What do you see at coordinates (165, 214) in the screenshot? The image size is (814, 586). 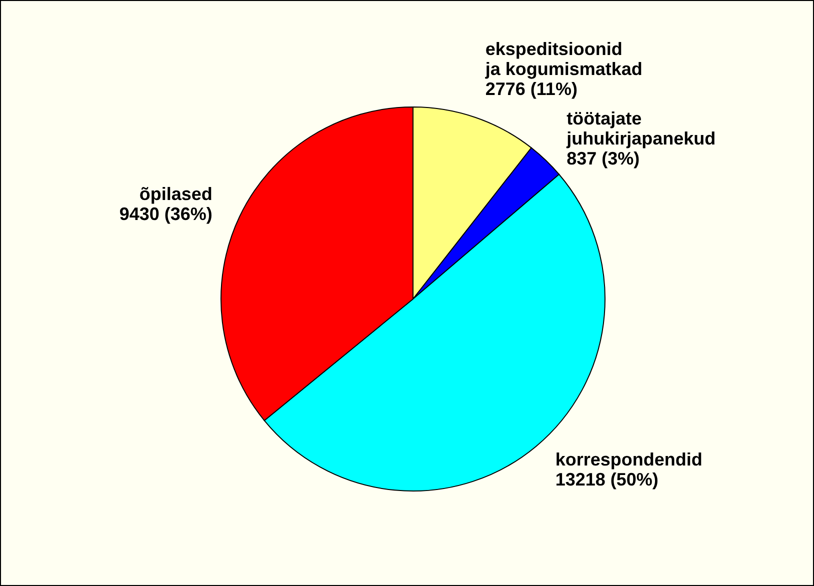 I see `data-label: 9430 (36%)` at bounding box center [165, 214].